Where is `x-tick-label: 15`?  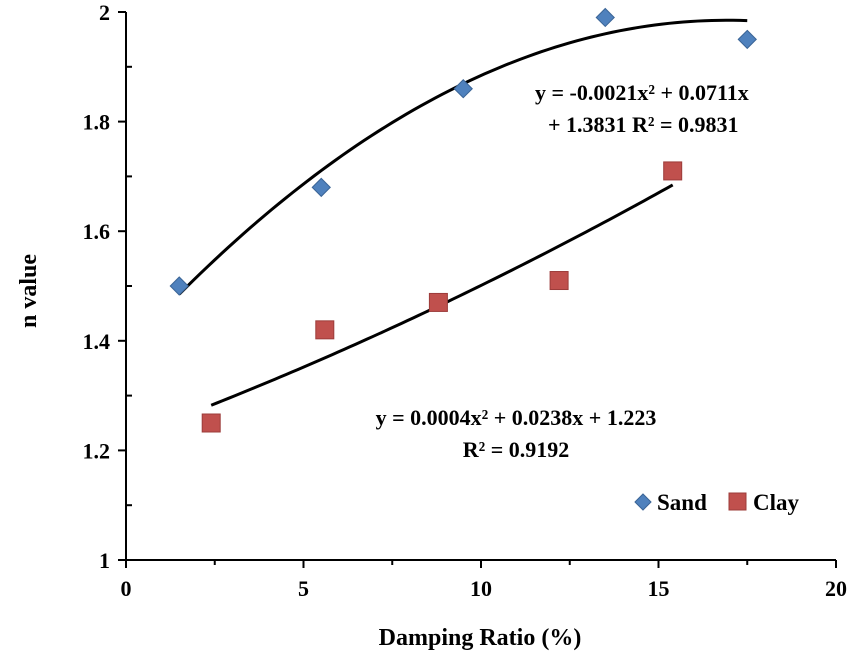
x-tick-label: 15 is located at coordinates (659, 588).